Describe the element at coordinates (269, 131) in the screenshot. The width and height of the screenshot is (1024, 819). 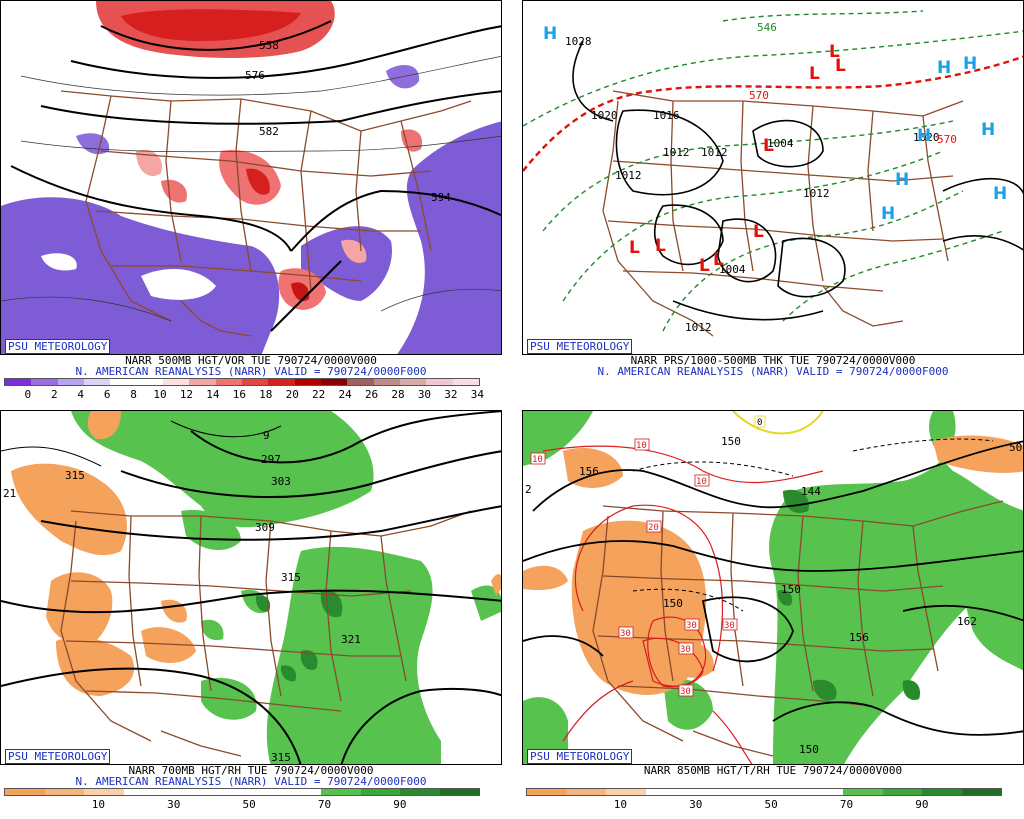
I see `contour-label-582: 582` at that location.